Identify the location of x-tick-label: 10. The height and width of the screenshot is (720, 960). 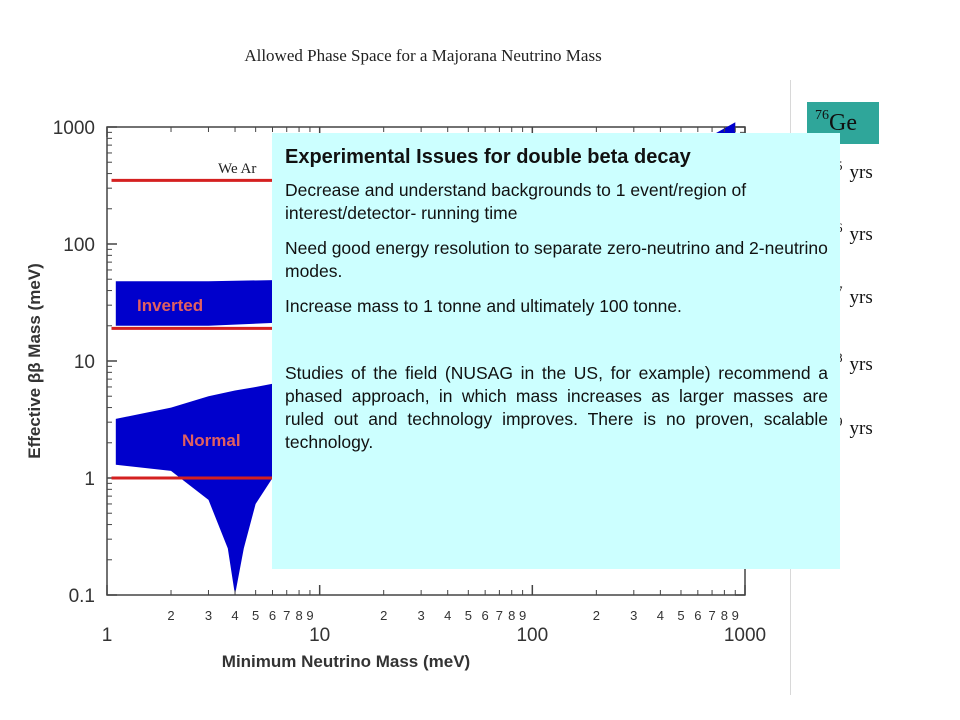
(319, 635).